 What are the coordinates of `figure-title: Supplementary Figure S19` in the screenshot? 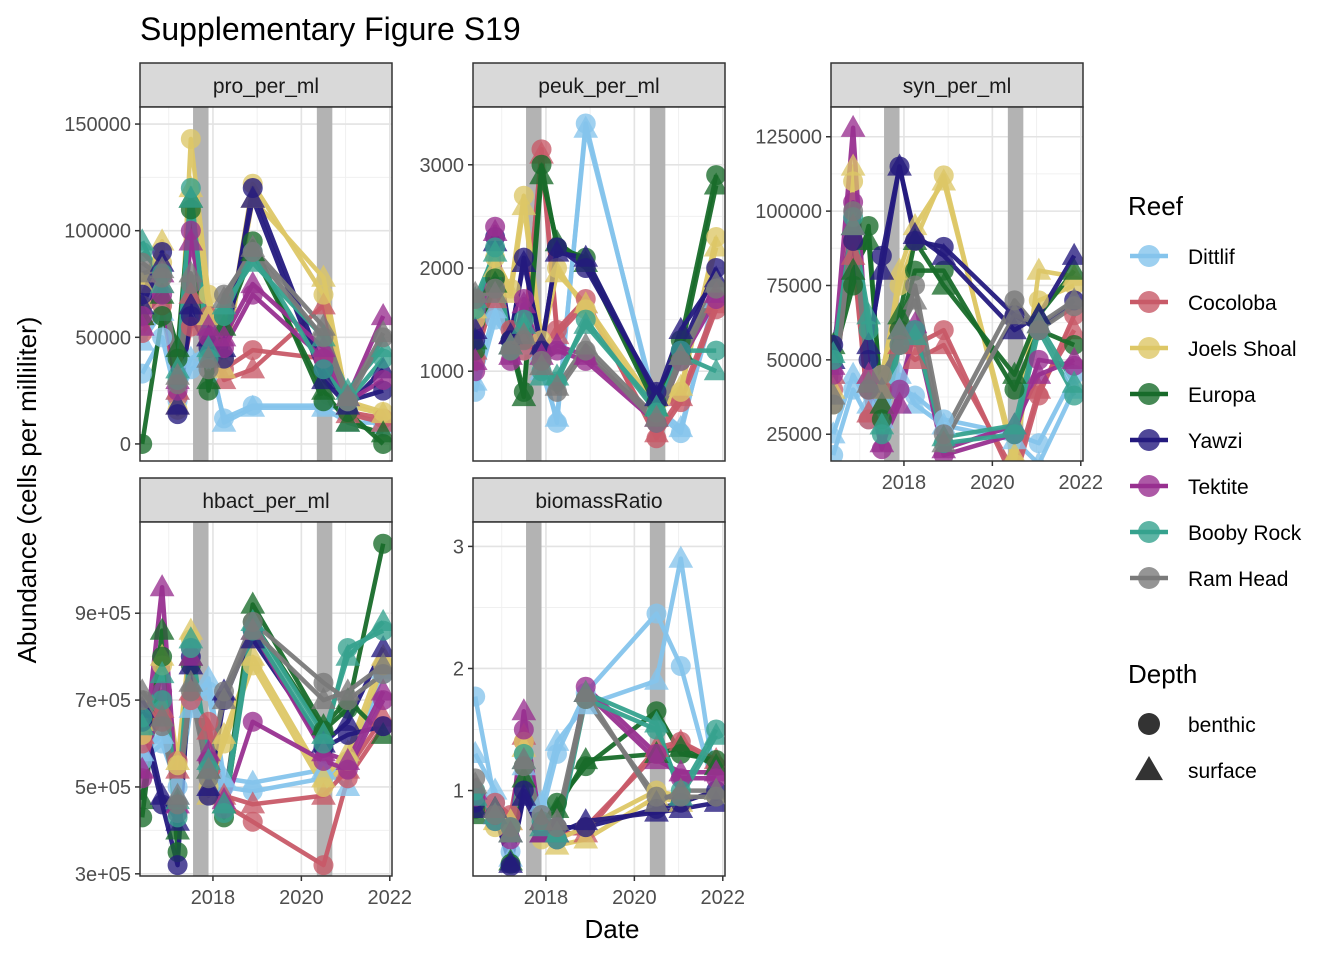 It's located at (330, 29).